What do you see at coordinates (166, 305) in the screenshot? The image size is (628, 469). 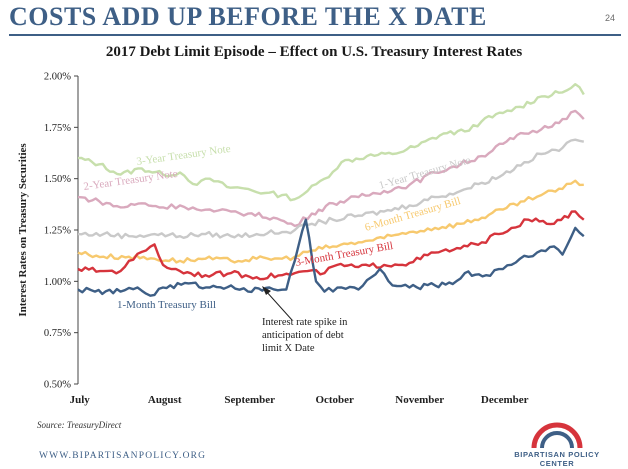 I see `series-label: 1-Month Treasury Bill` at bounding box center [166, 305].